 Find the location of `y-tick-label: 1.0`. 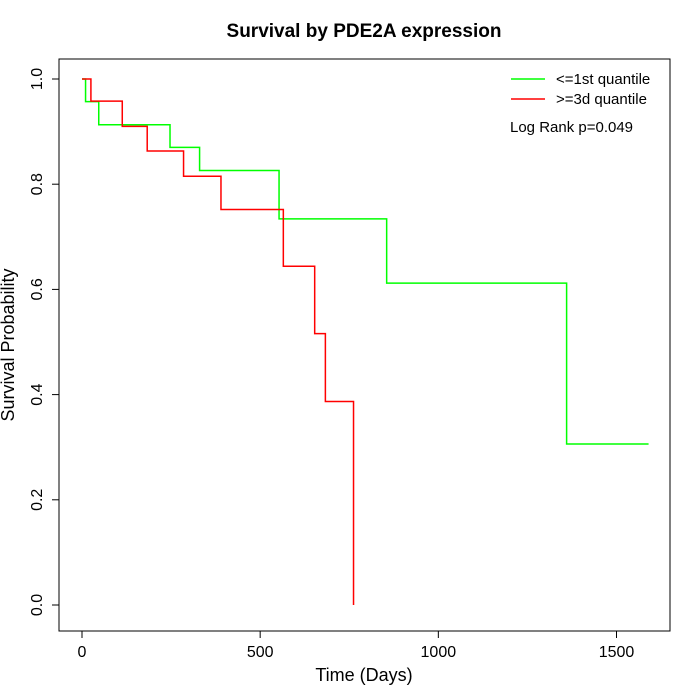

y-tick-label: 1.0 is located at coordinates (37, 79).